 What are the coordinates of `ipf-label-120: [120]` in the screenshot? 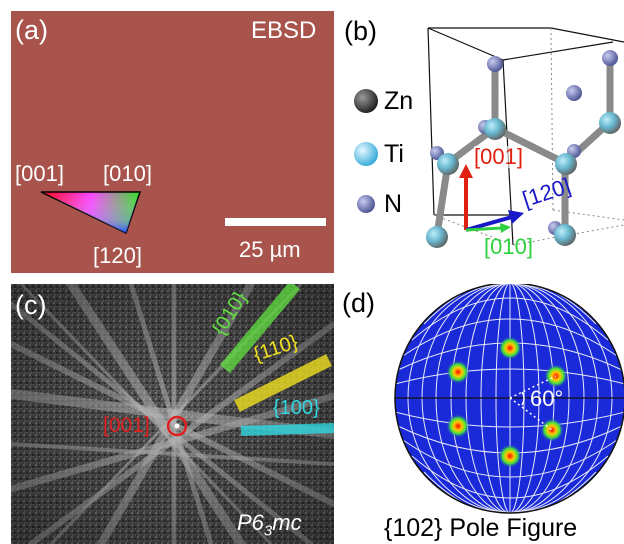 It's located at (117, 255).